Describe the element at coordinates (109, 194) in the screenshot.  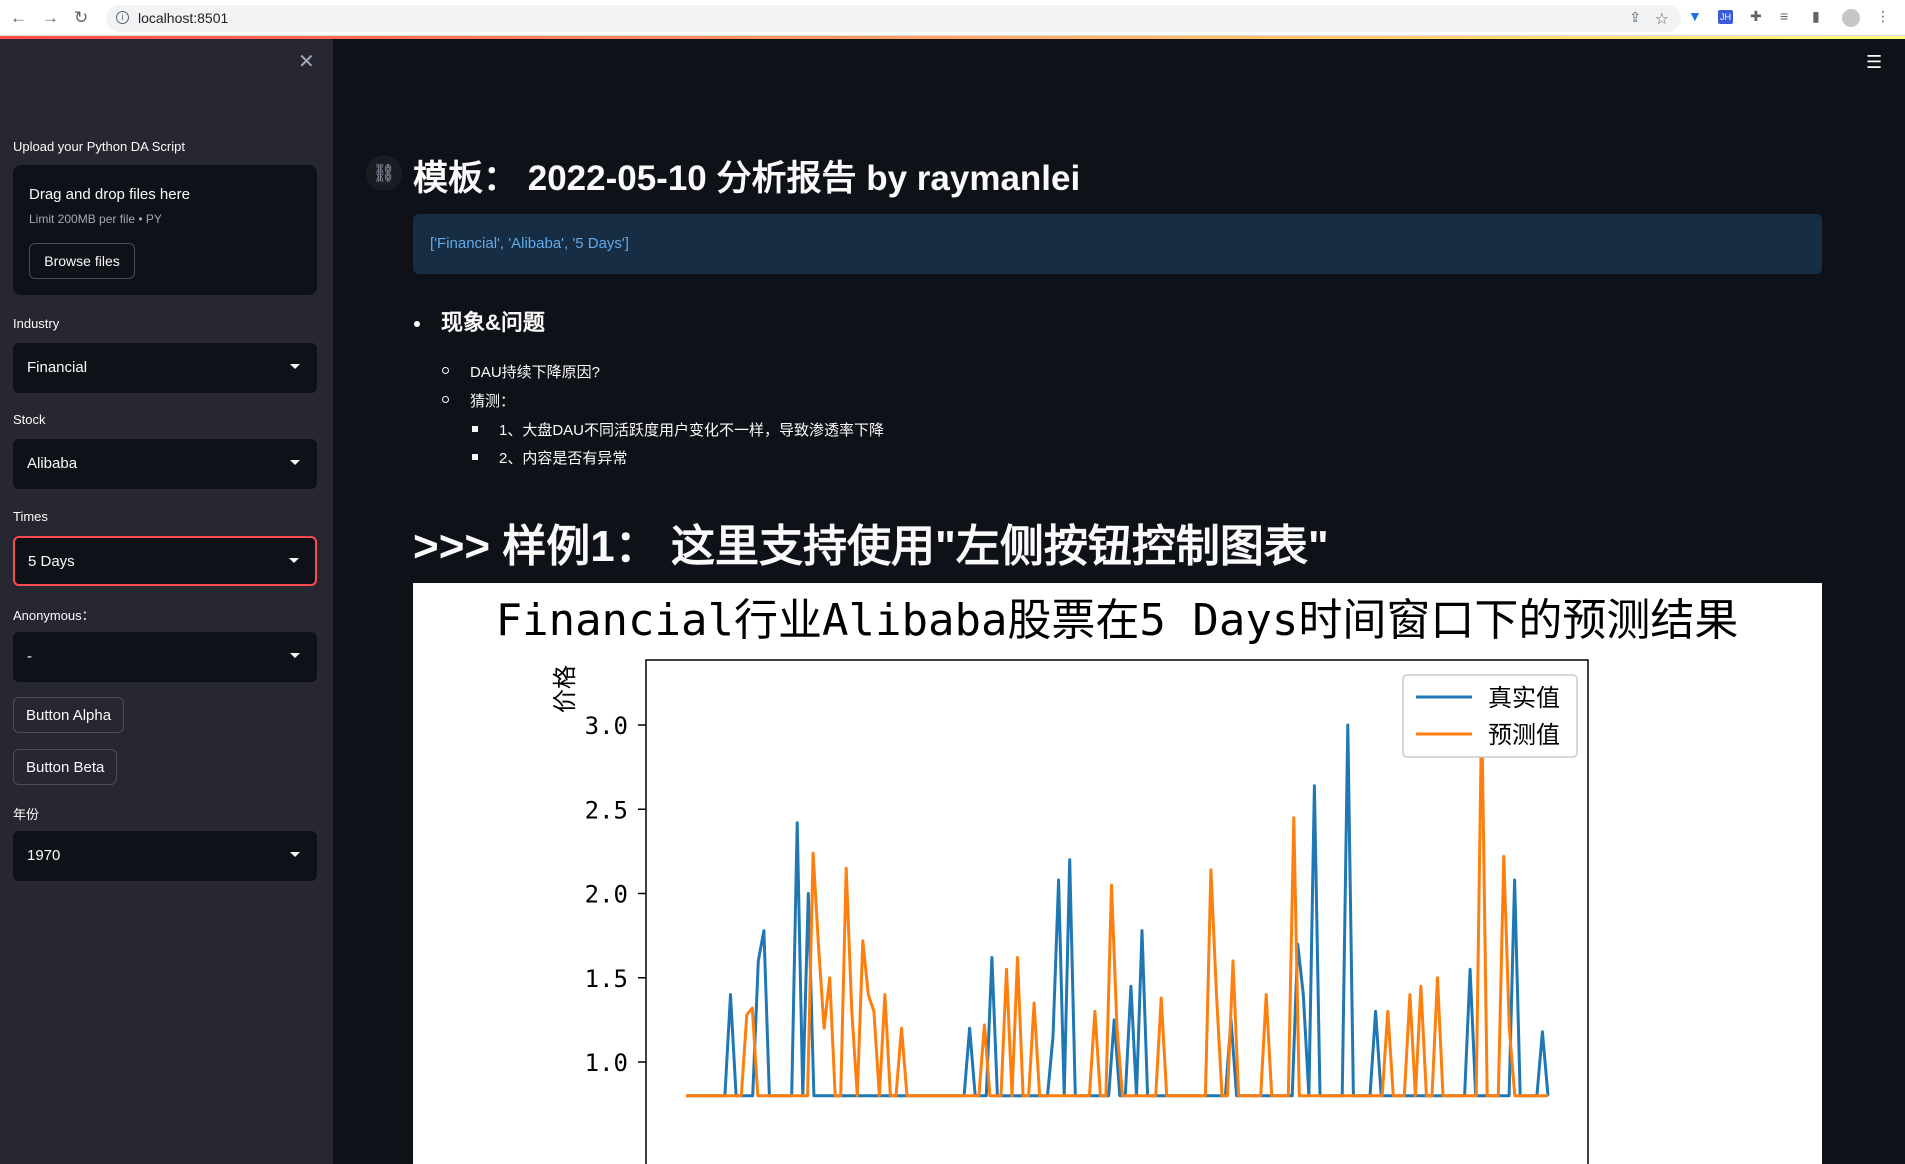
I see `dropzone-title: Drag and drop files here` at that location.